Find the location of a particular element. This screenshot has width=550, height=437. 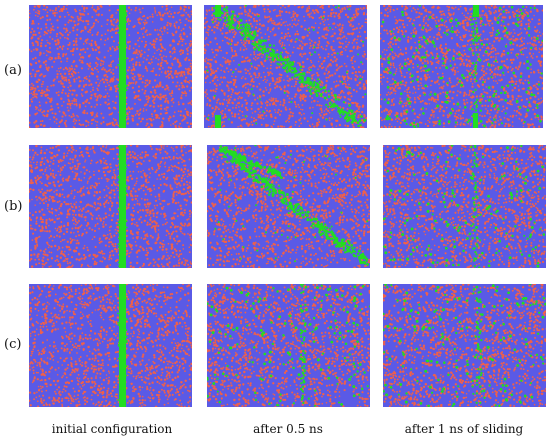

row-label-c: (c) is located at coordinates (13, 344).